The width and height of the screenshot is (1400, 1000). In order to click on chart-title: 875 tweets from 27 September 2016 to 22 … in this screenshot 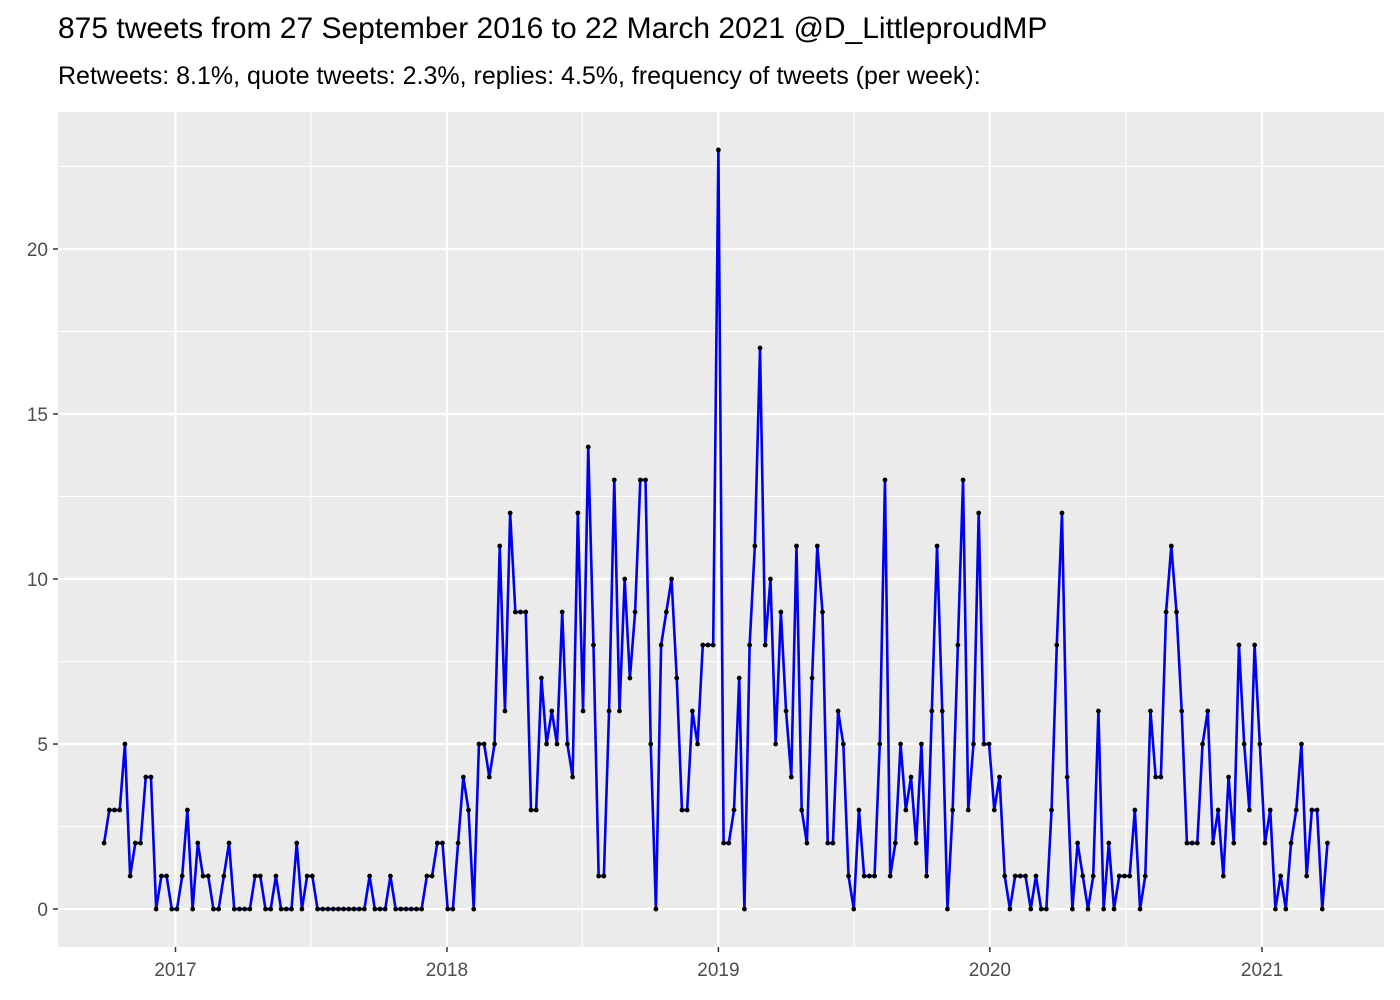, I will do `click(553, 28)`.